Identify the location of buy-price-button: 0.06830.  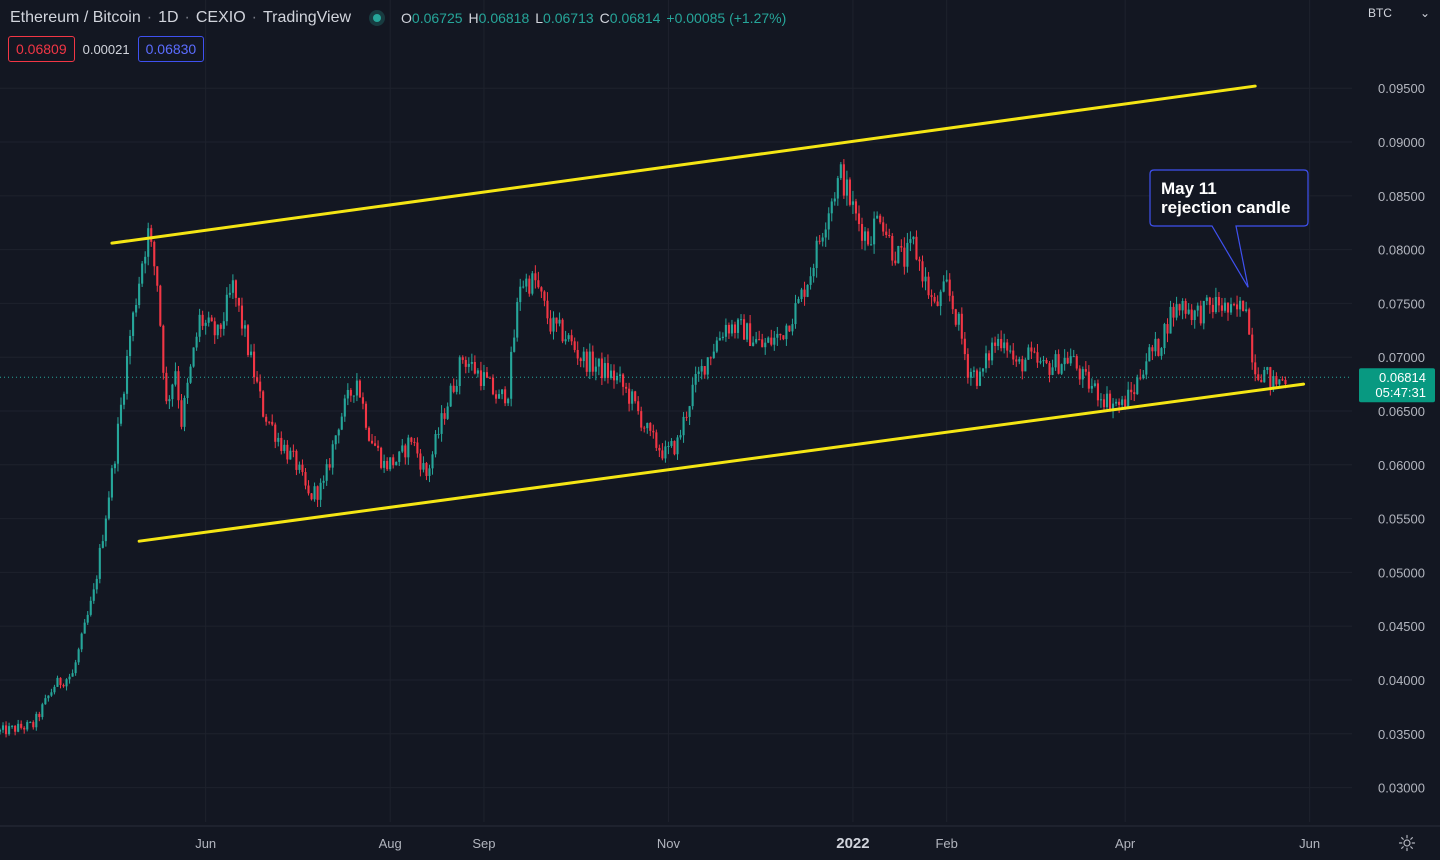
(171, 49).